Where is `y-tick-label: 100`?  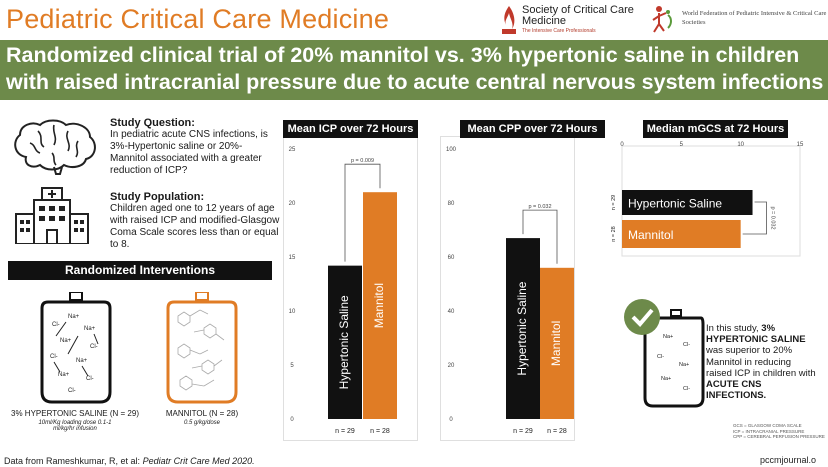 y-tick-label: 100 is located at coordinates (451, 150).